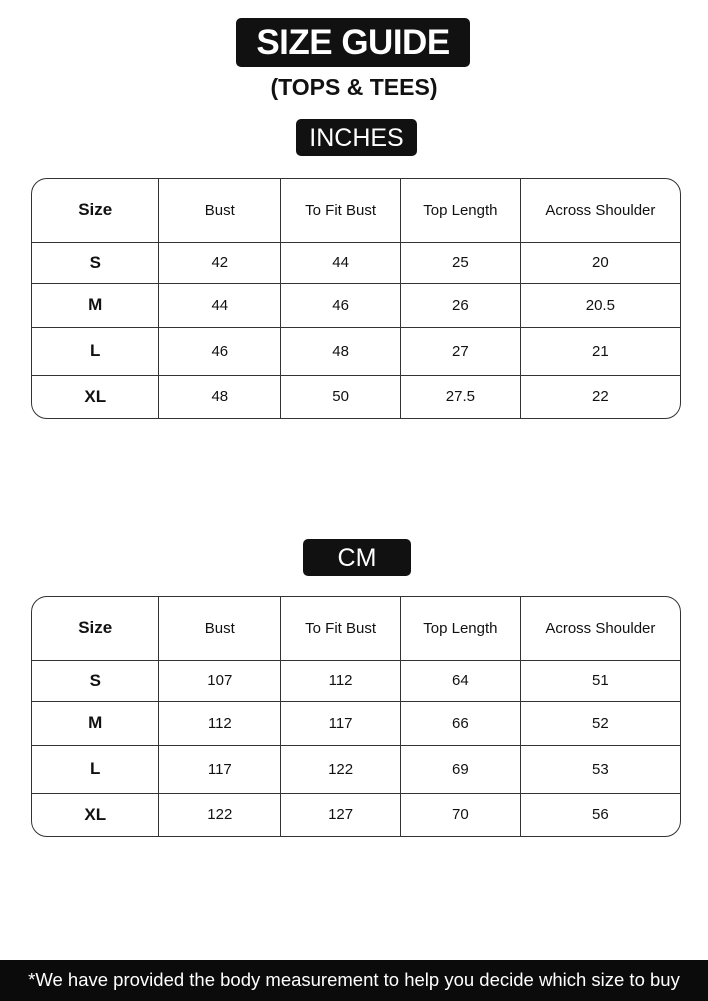 This screenshot has height=1001, width=708. I want to click on value-cell: 52, so click(600, 723).